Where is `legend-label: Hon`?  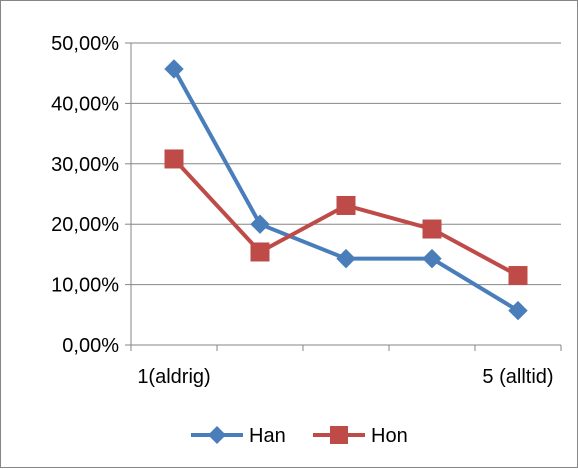
legend-label: Hon is located at coordinates (389, 436).